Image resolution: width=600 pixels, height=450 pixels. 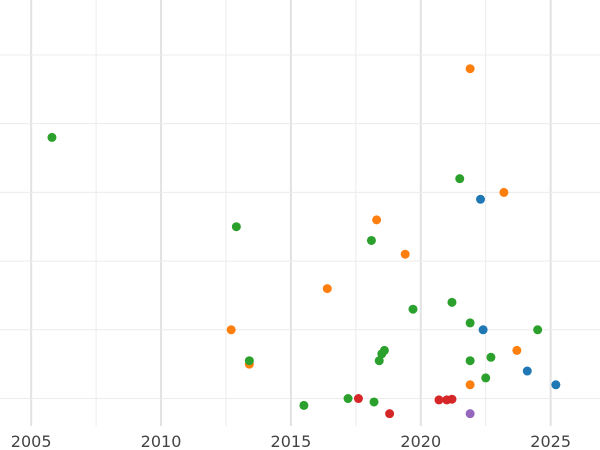 I want to click on x-tick-label: 2010, so click(x=161, y=441).